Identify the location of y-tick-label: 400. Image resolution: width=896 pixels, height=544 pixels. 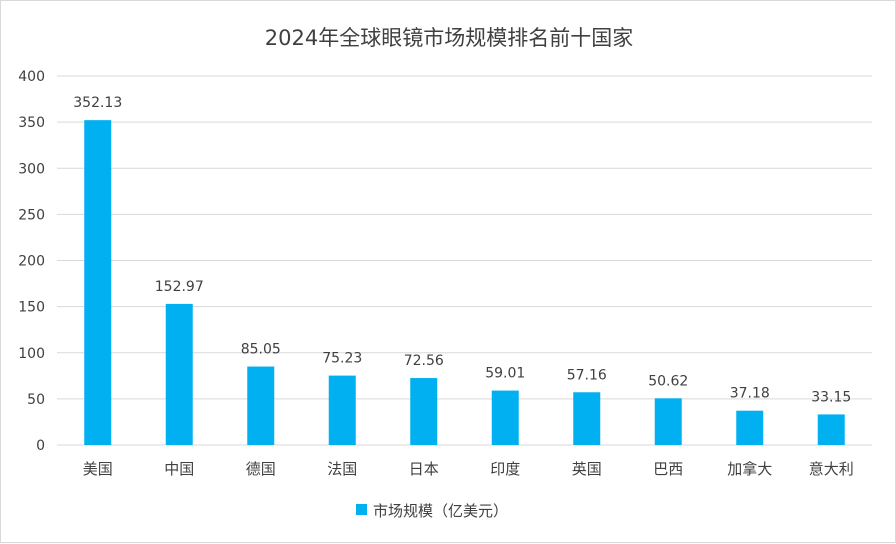
(31, 77).